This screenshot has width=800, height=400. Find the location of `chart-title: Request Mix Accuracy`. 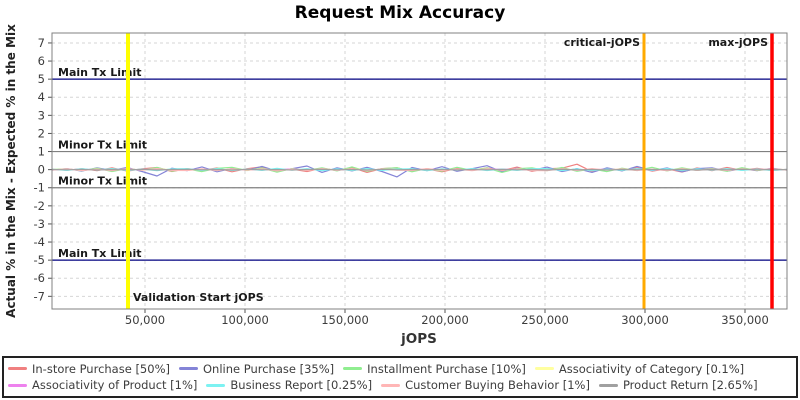

chart-title: Request Mix Accuracy is located at coordinates (400, 13).